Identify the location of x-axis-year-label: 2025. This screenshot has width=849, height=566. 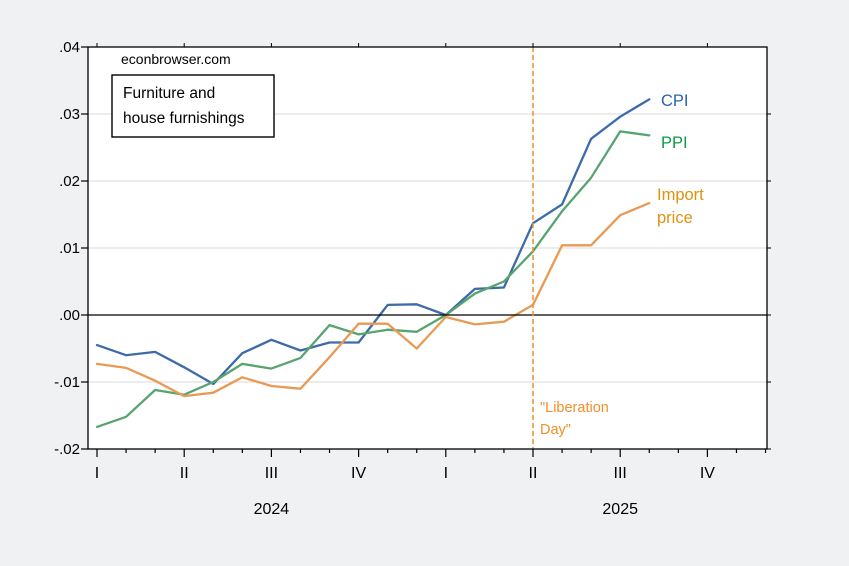
(620, 509).